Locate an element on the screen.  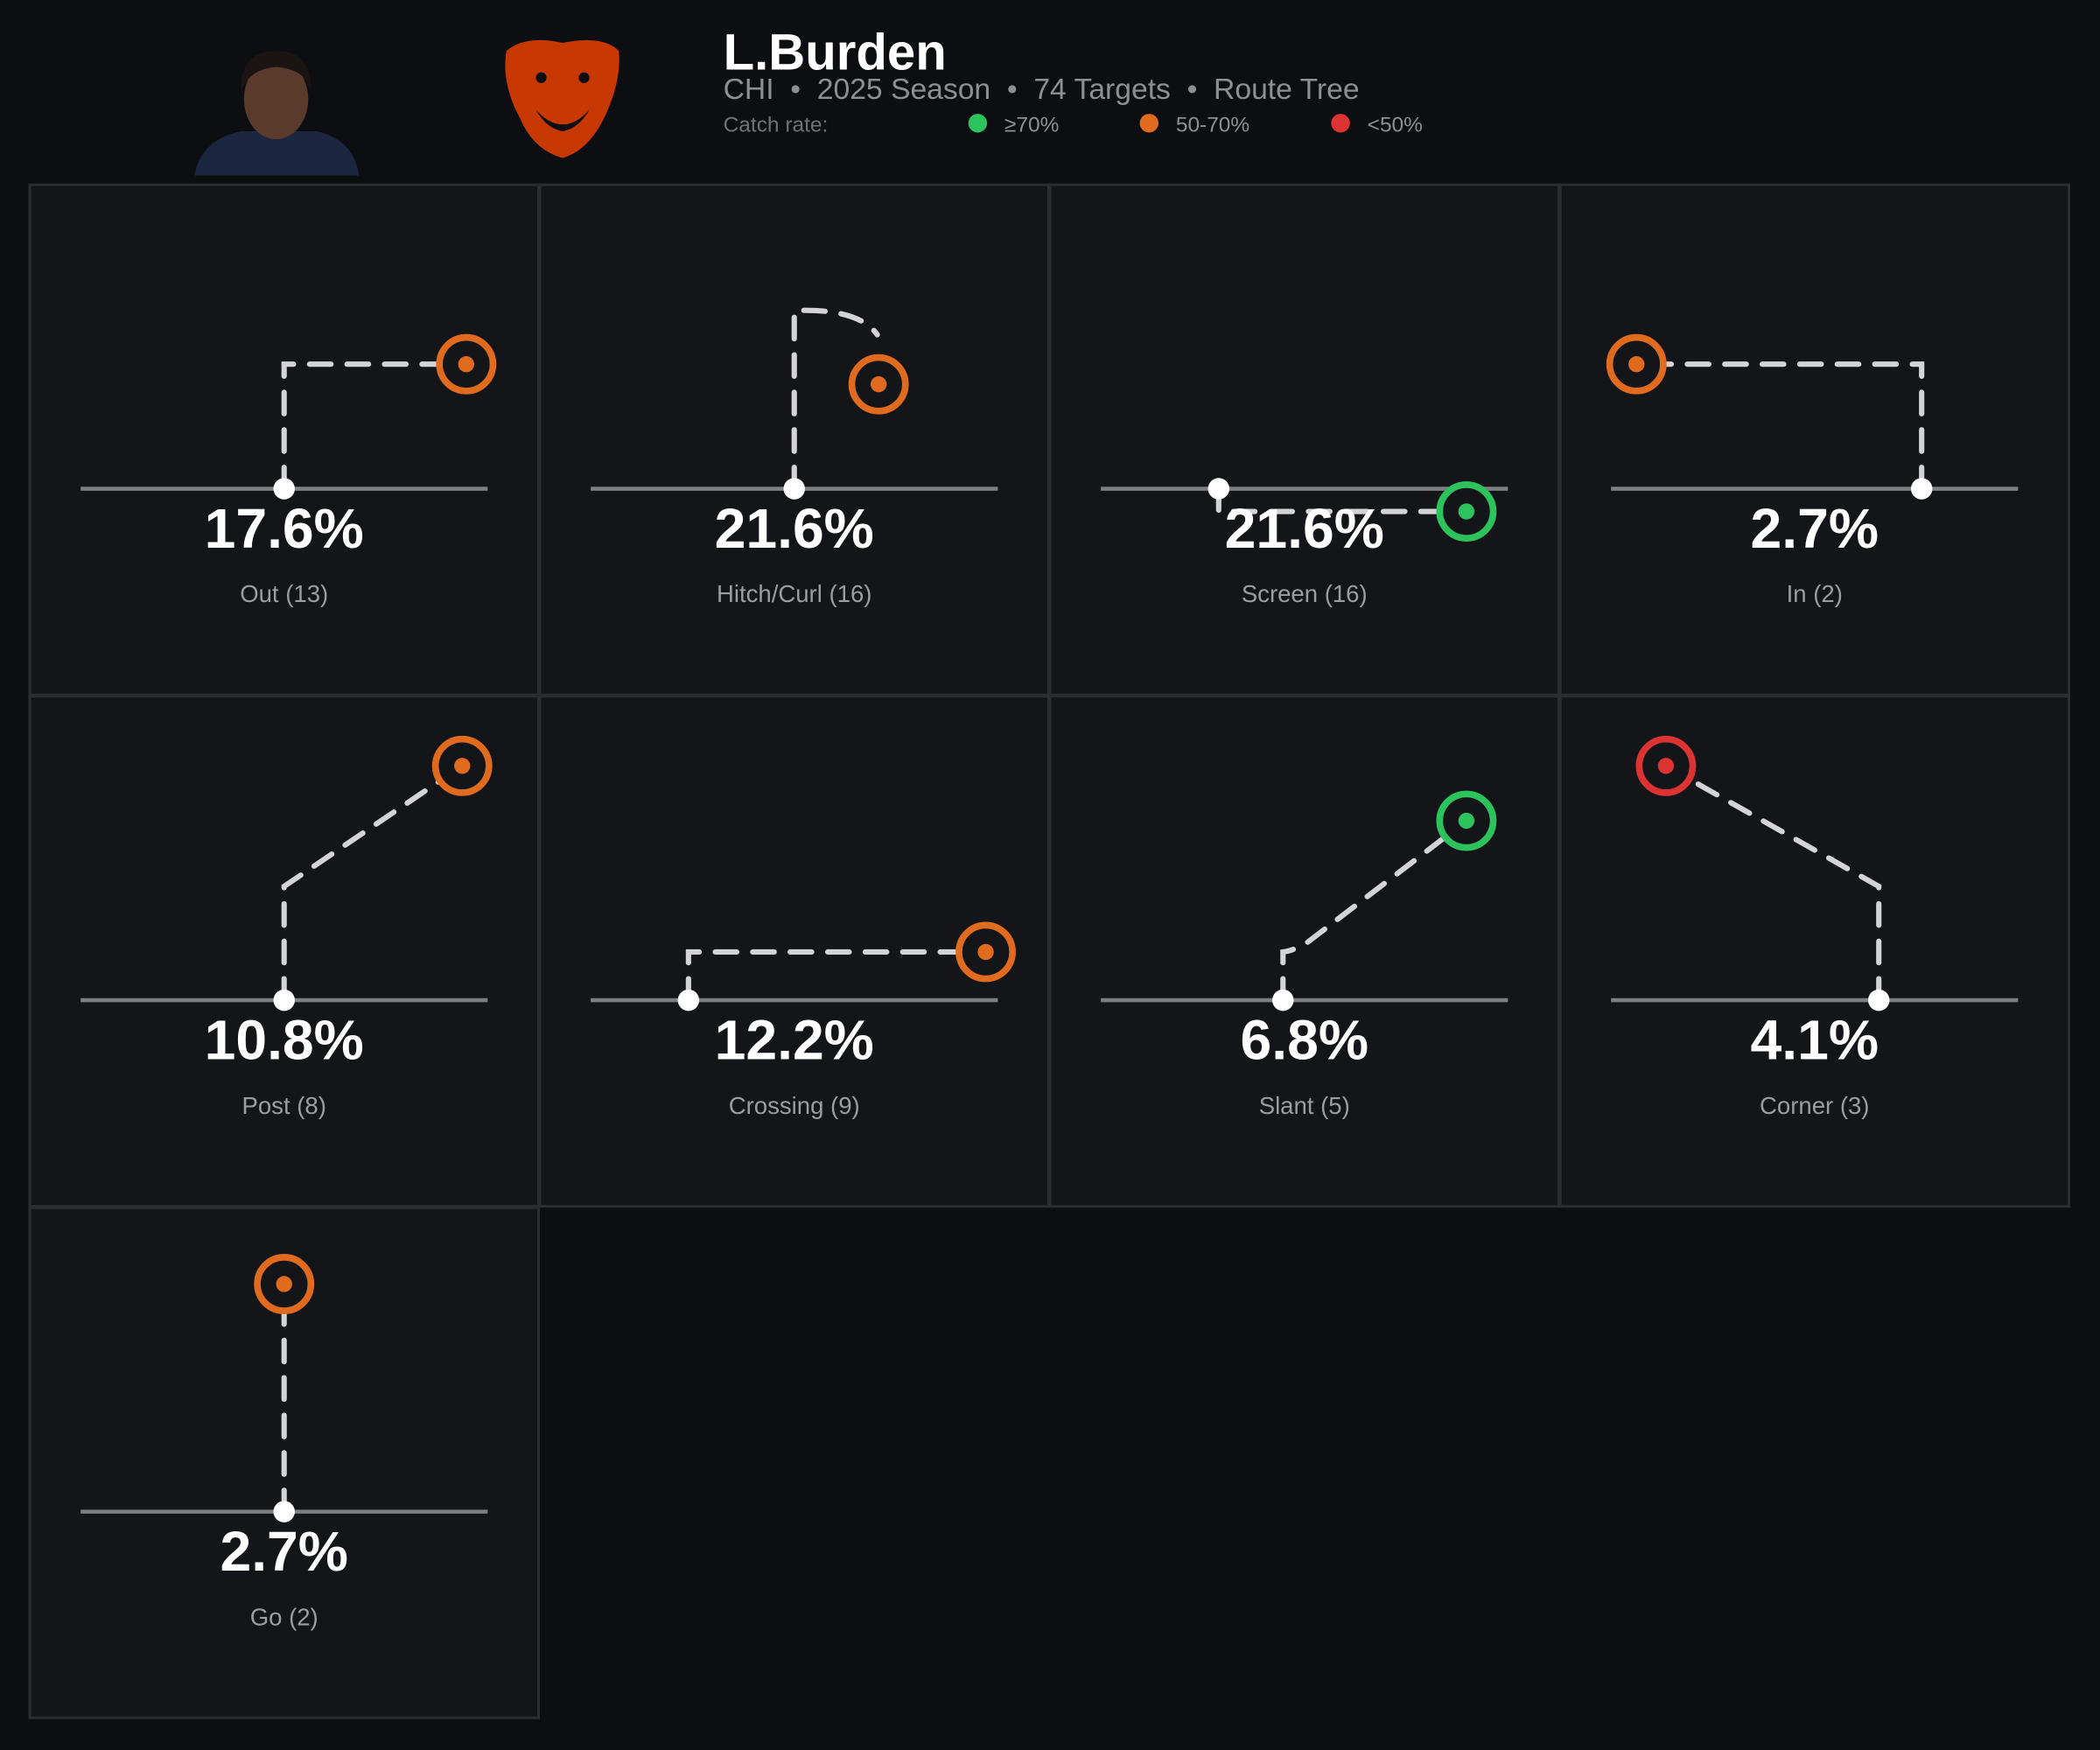
route-panel: 10.8% Post (8) is located at coordinates (284, 951).